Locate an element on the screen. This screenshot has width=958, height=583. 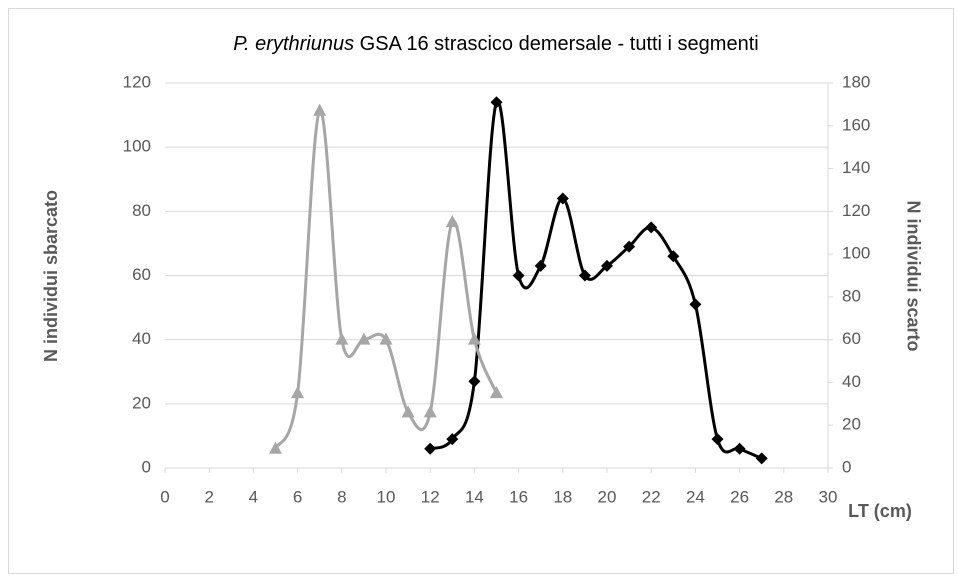
x-axis-label: LT (cm) is located at coordinates (880, 511).